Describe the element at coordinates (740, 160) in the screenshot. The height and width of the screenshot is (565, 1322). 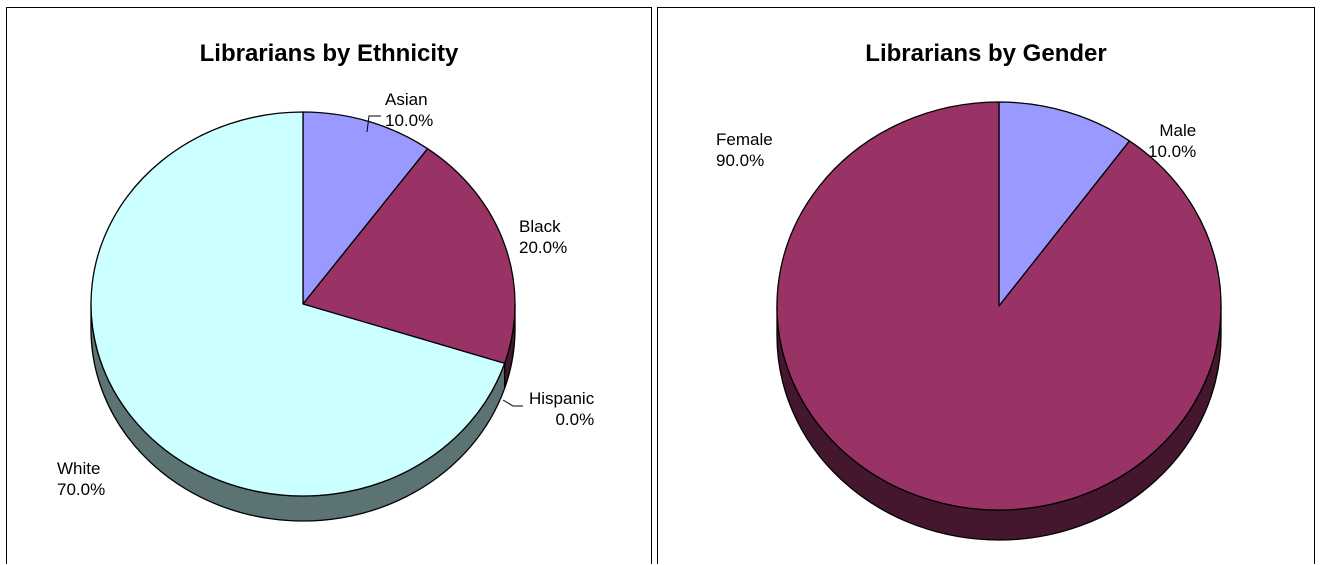
I see `label-female-value: 90.0%` at that location.